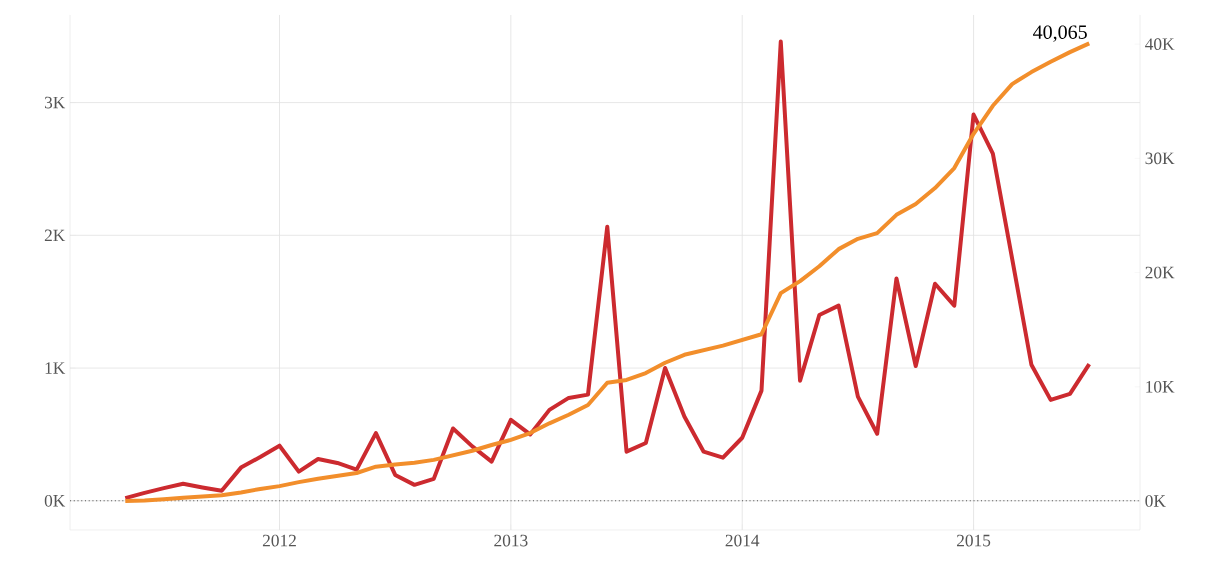 This screenshot has height=580, width=1219. I want to click on y-tick-label: 2K, so click(55, 235).